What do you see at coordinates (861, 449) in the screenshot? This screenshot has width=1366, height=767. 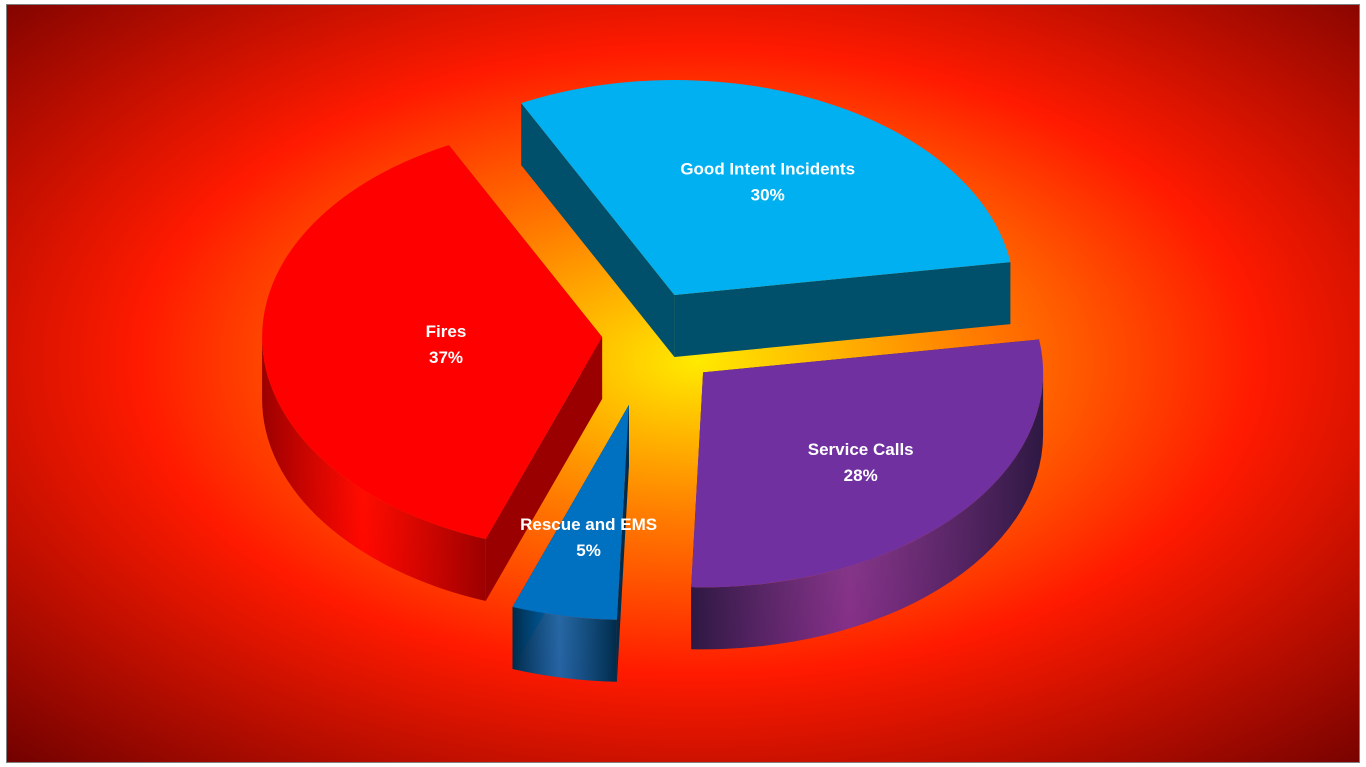 I see `label-service-calls: Service Calls` at bounding box center [861, 449].